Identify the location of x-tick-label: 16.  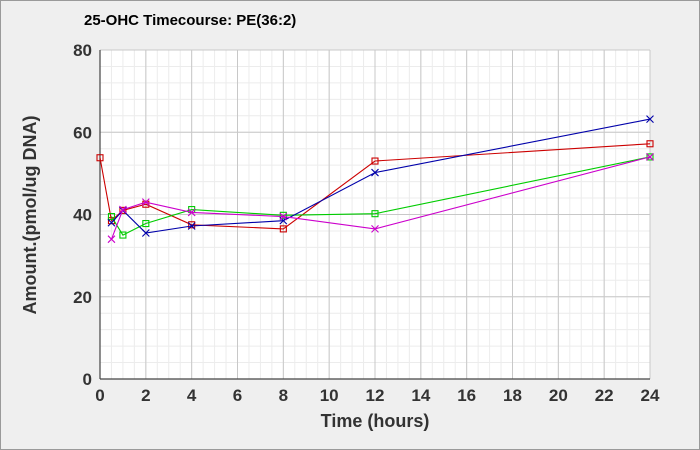
(466, 395).